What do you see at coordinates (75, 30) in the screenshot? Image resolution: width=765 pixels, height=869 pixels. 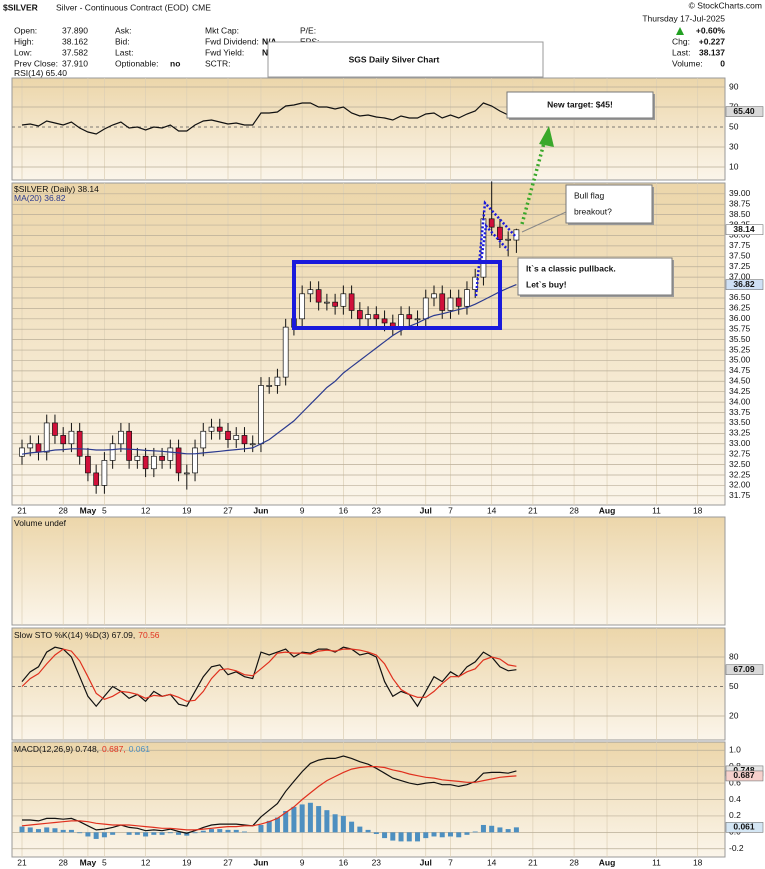 I see `field-value: 37.890` at bounding box center [75, 30].